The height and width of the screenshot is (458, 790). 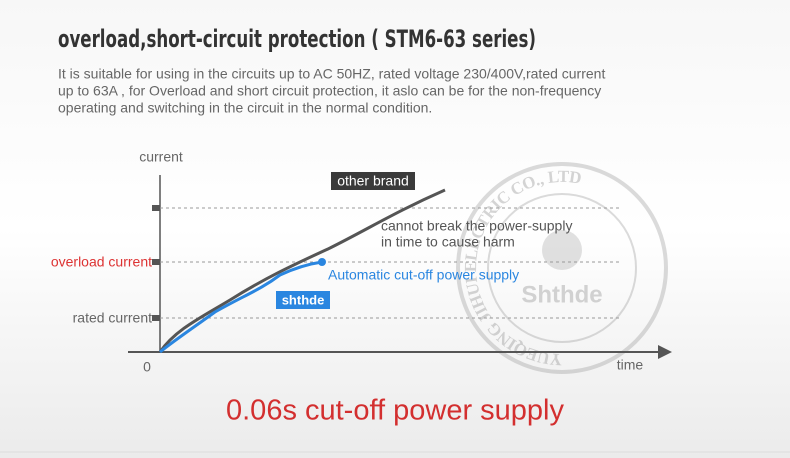 I want to click on shthde-name: shthde, so click(x=303, y=299).